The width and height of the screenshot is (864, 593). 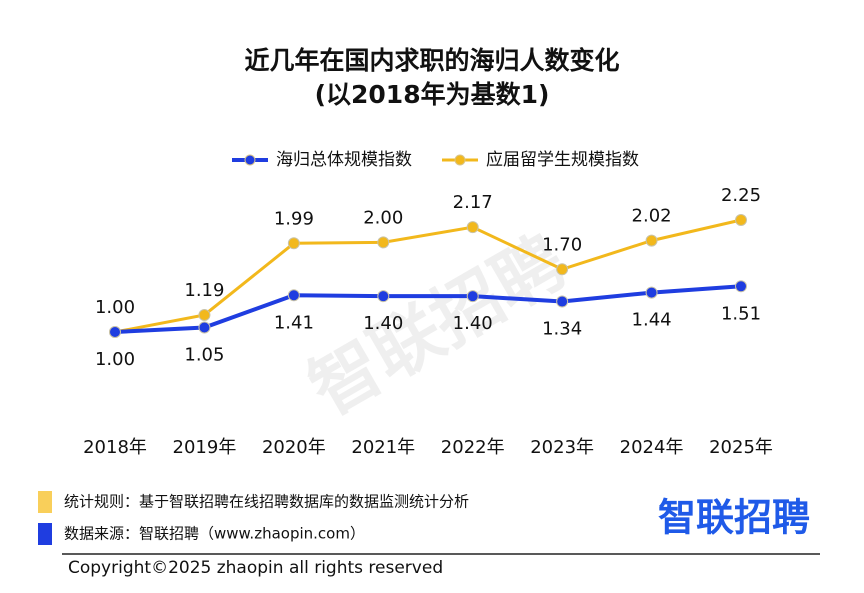 I want to click on x-tick-label: 2019年, so click(x=205, y=447).